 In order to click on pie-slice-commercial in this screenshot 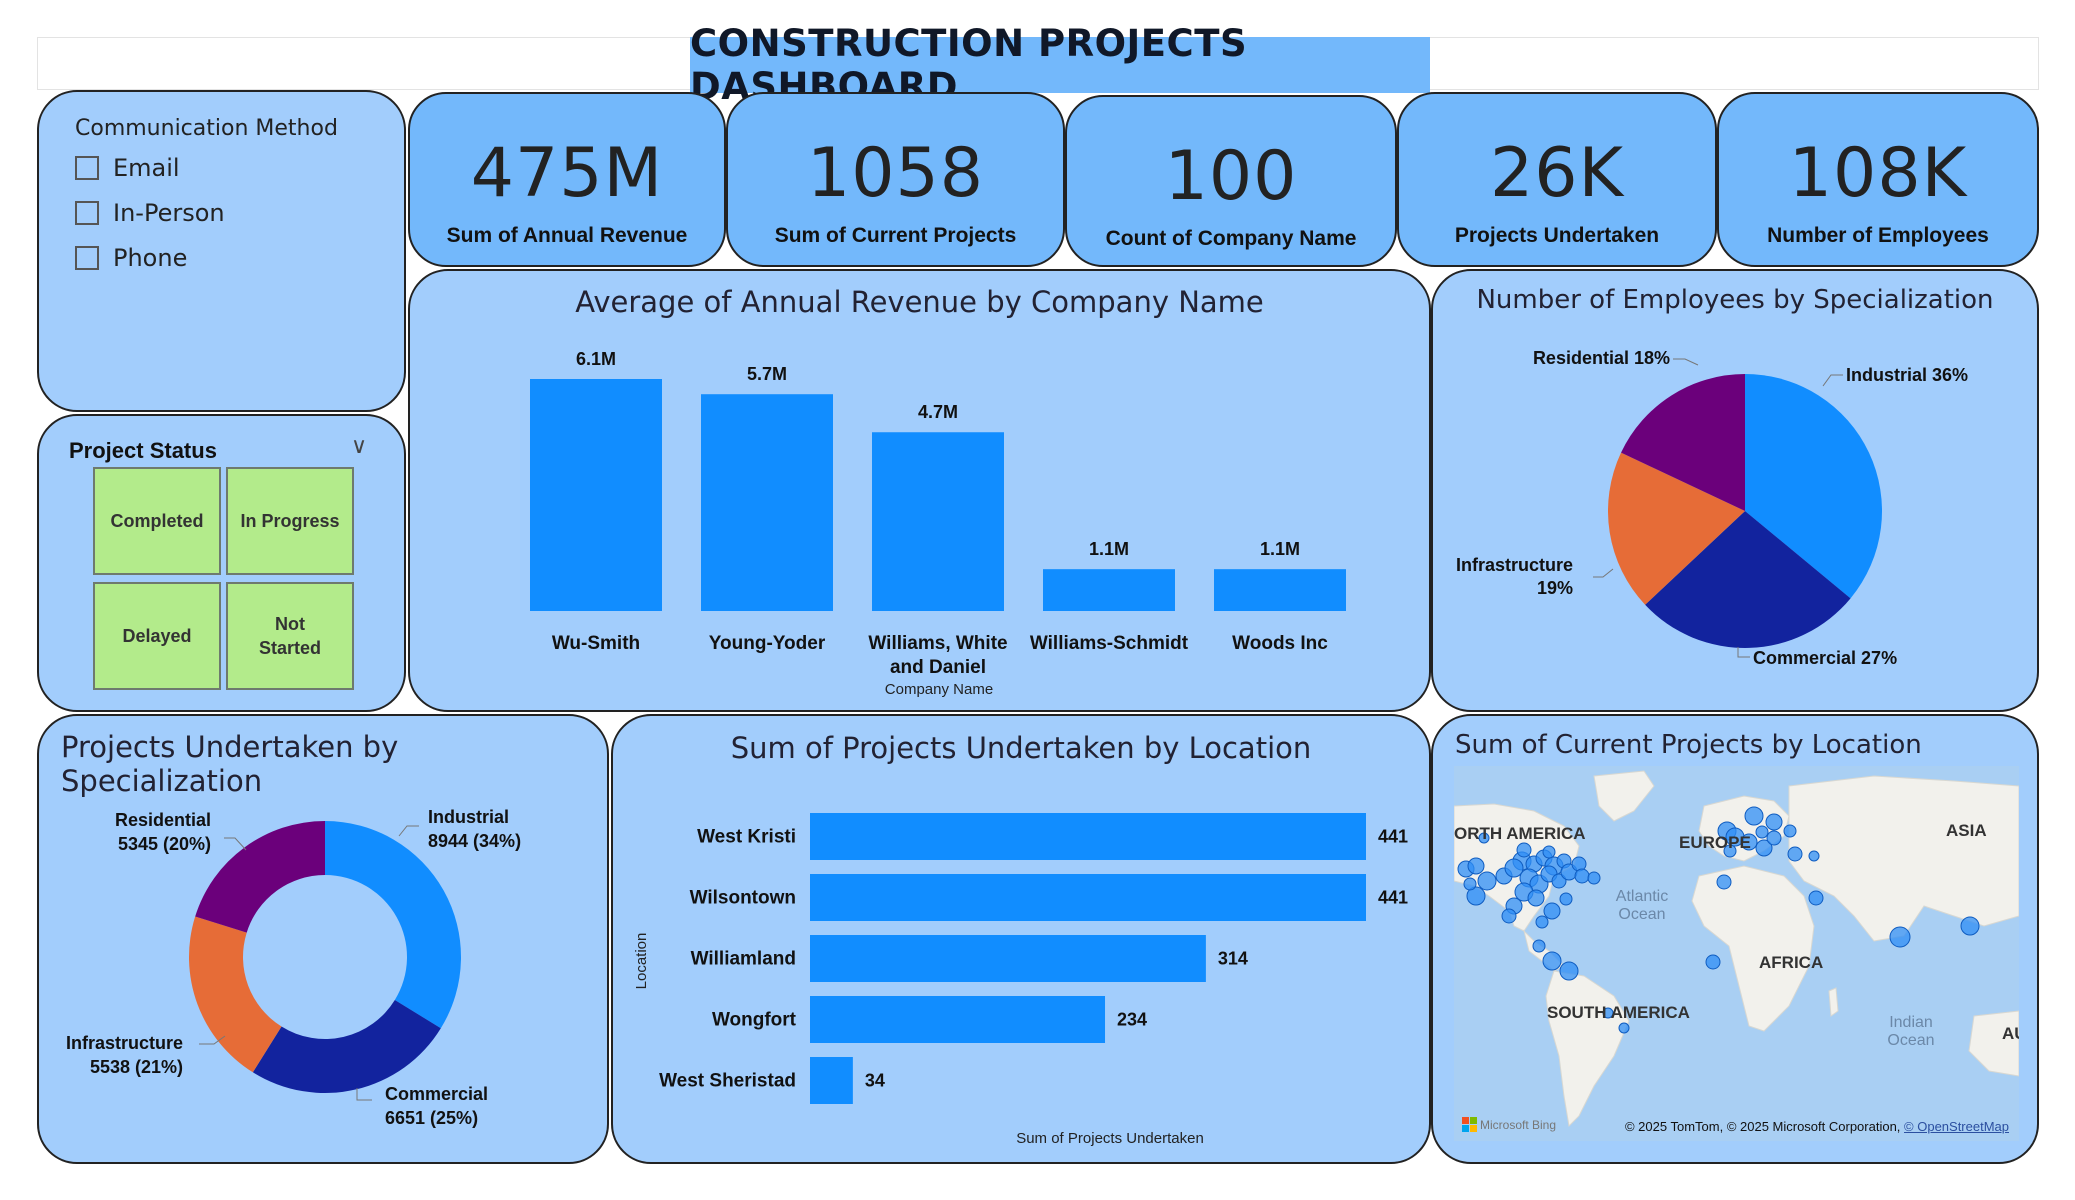, I will do `click(1748, 579)`.